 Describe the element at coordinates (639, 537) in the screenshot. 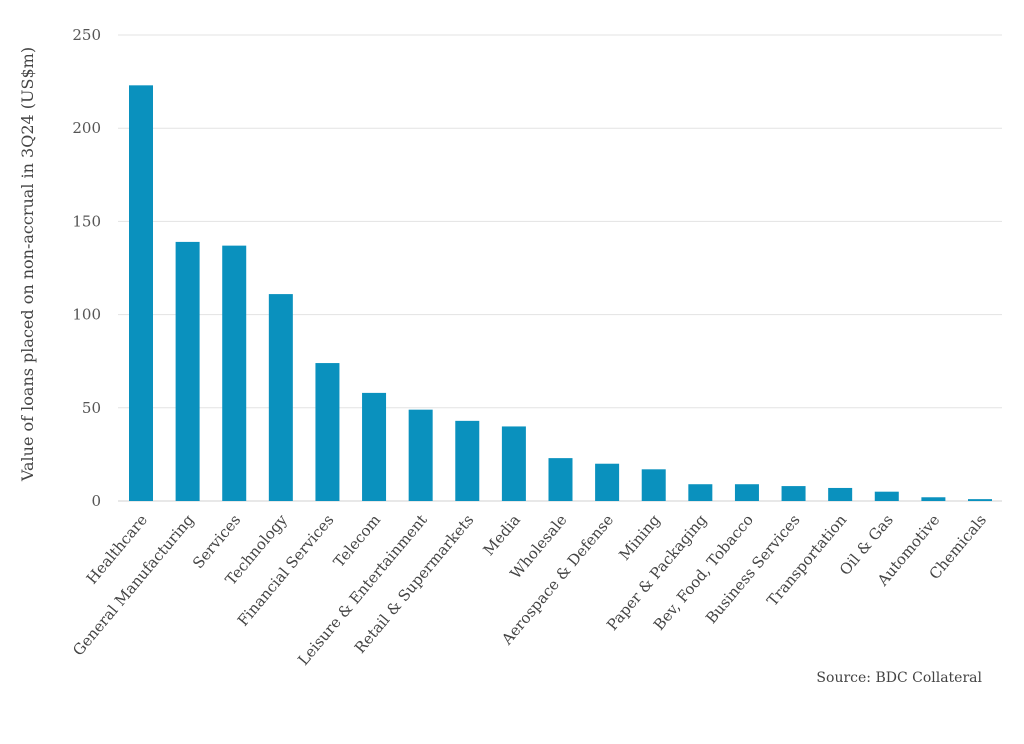

I see `x-tick-label: Mining` at that location.